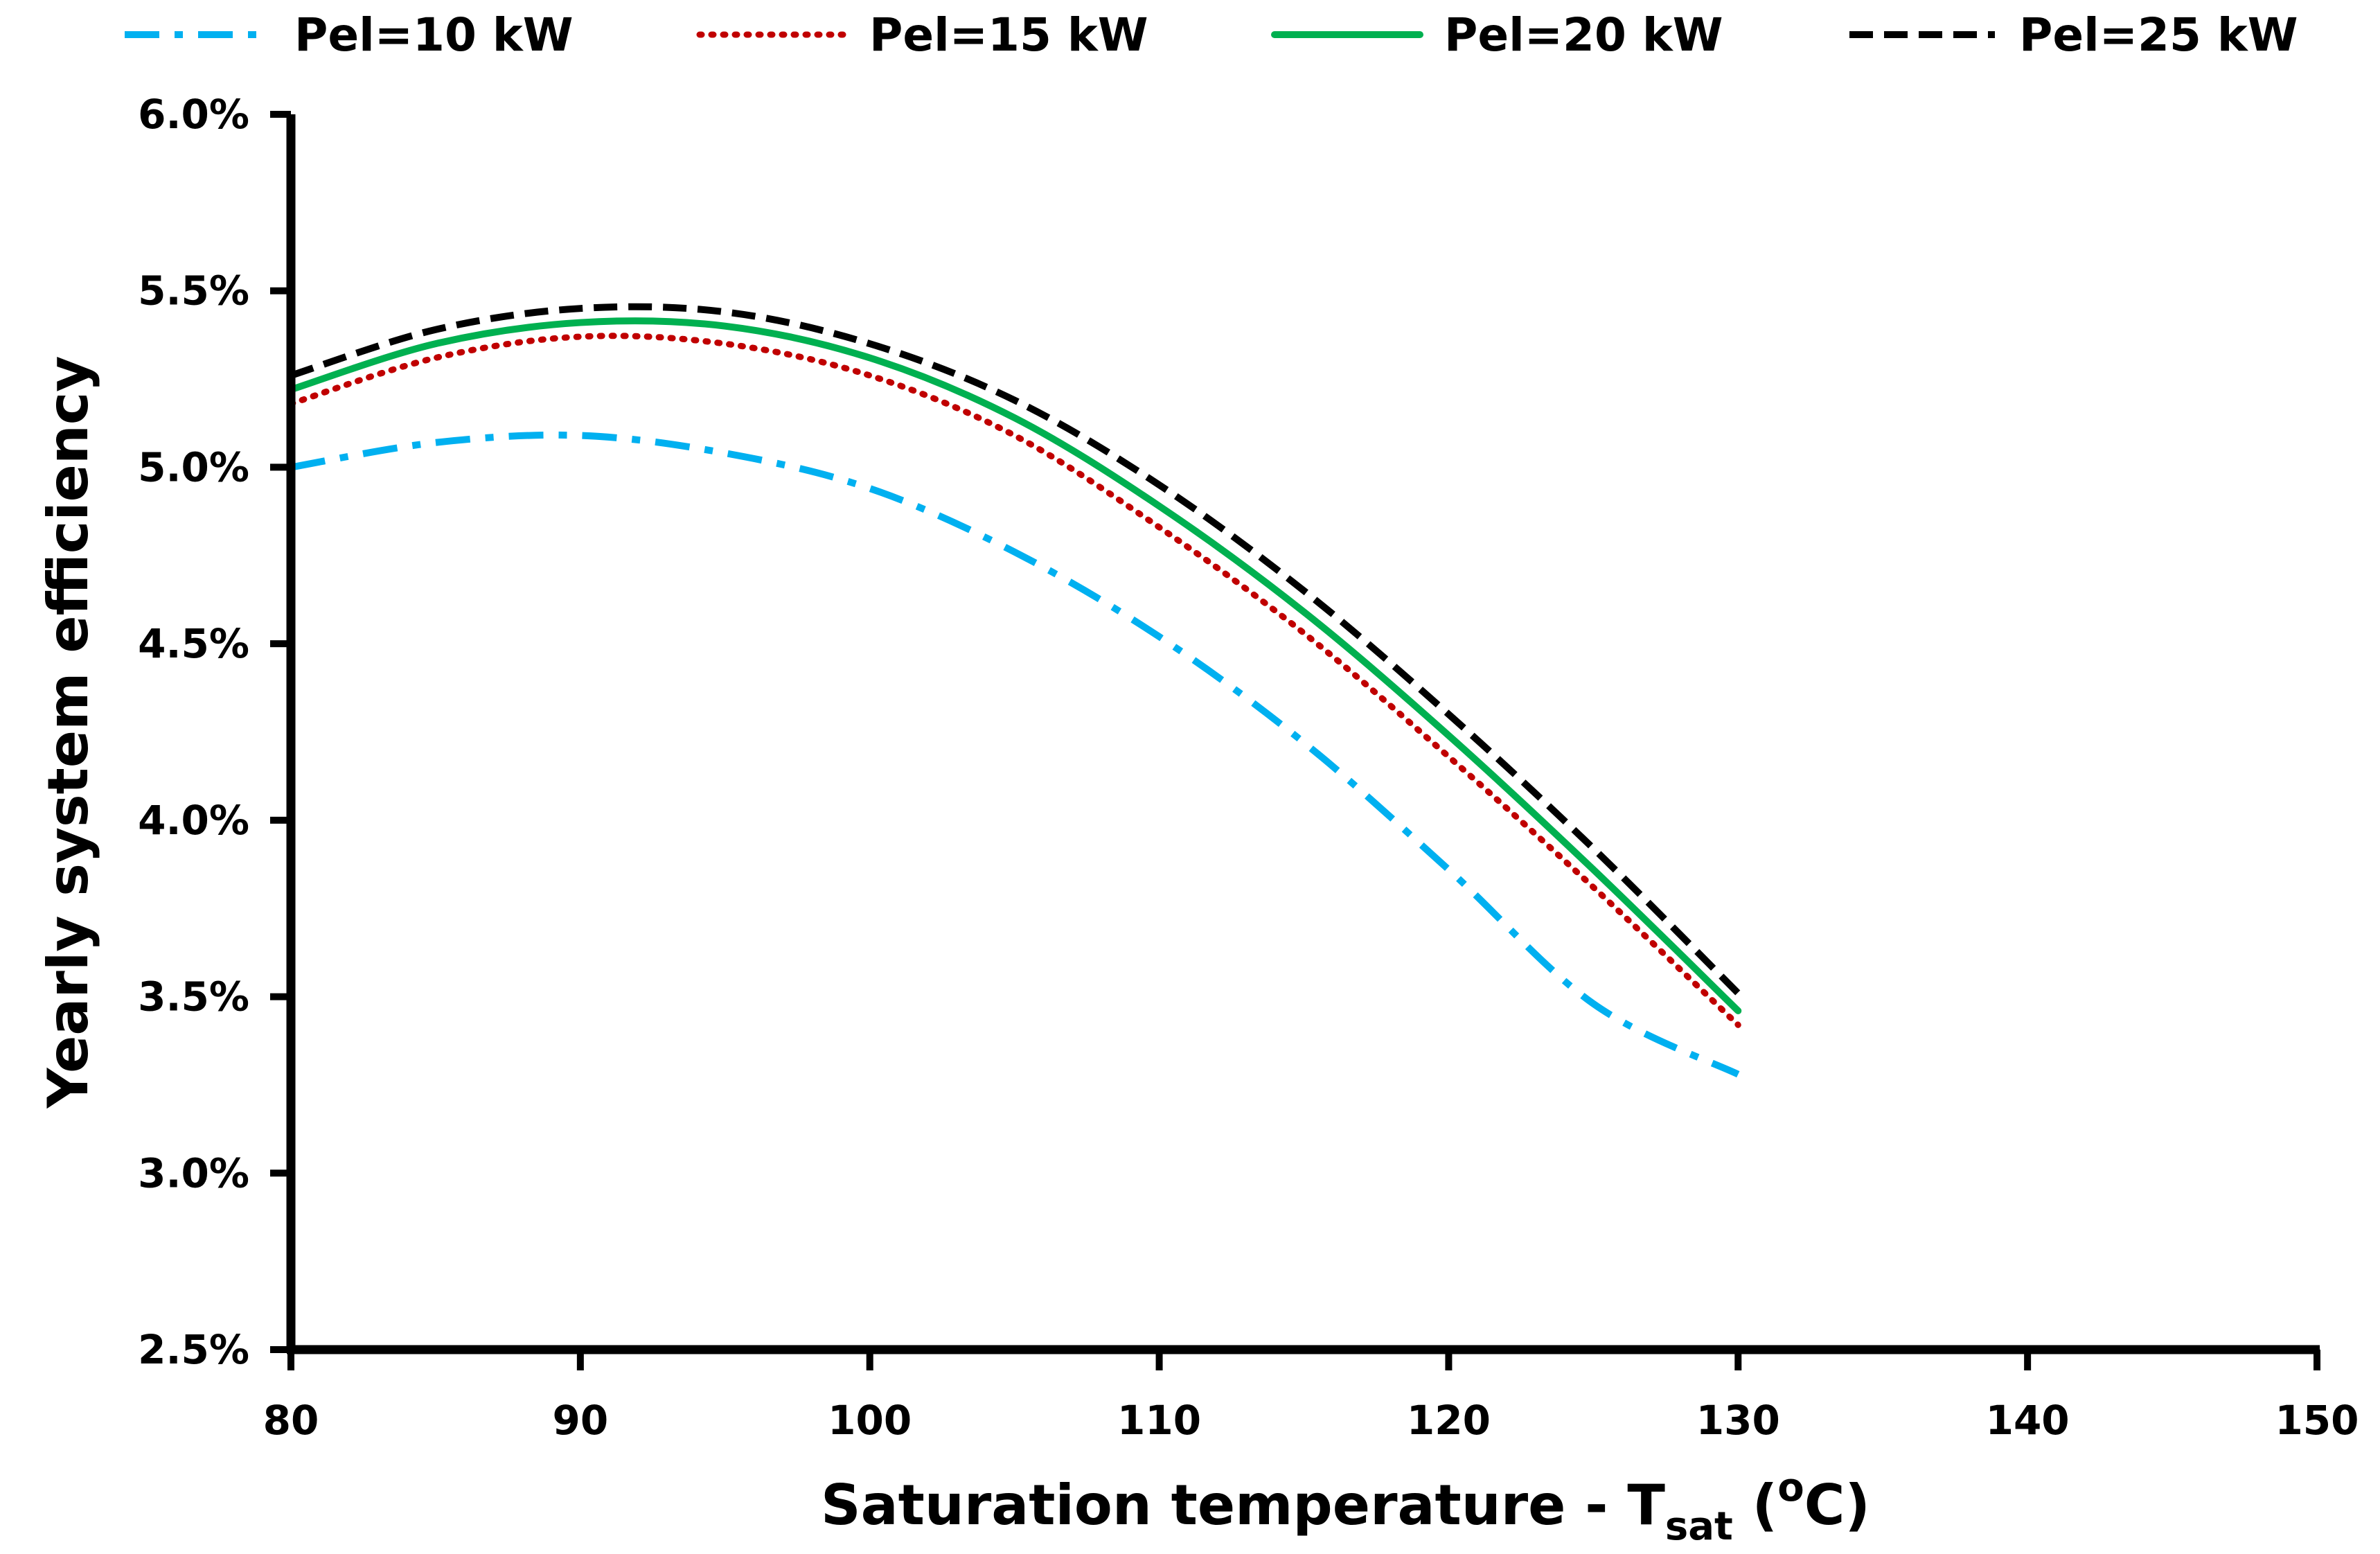  What do you see at coordinates (291, 1420) in the screenshot?
I see `x-tick-label: 80` at bounding box center [291, 1420].